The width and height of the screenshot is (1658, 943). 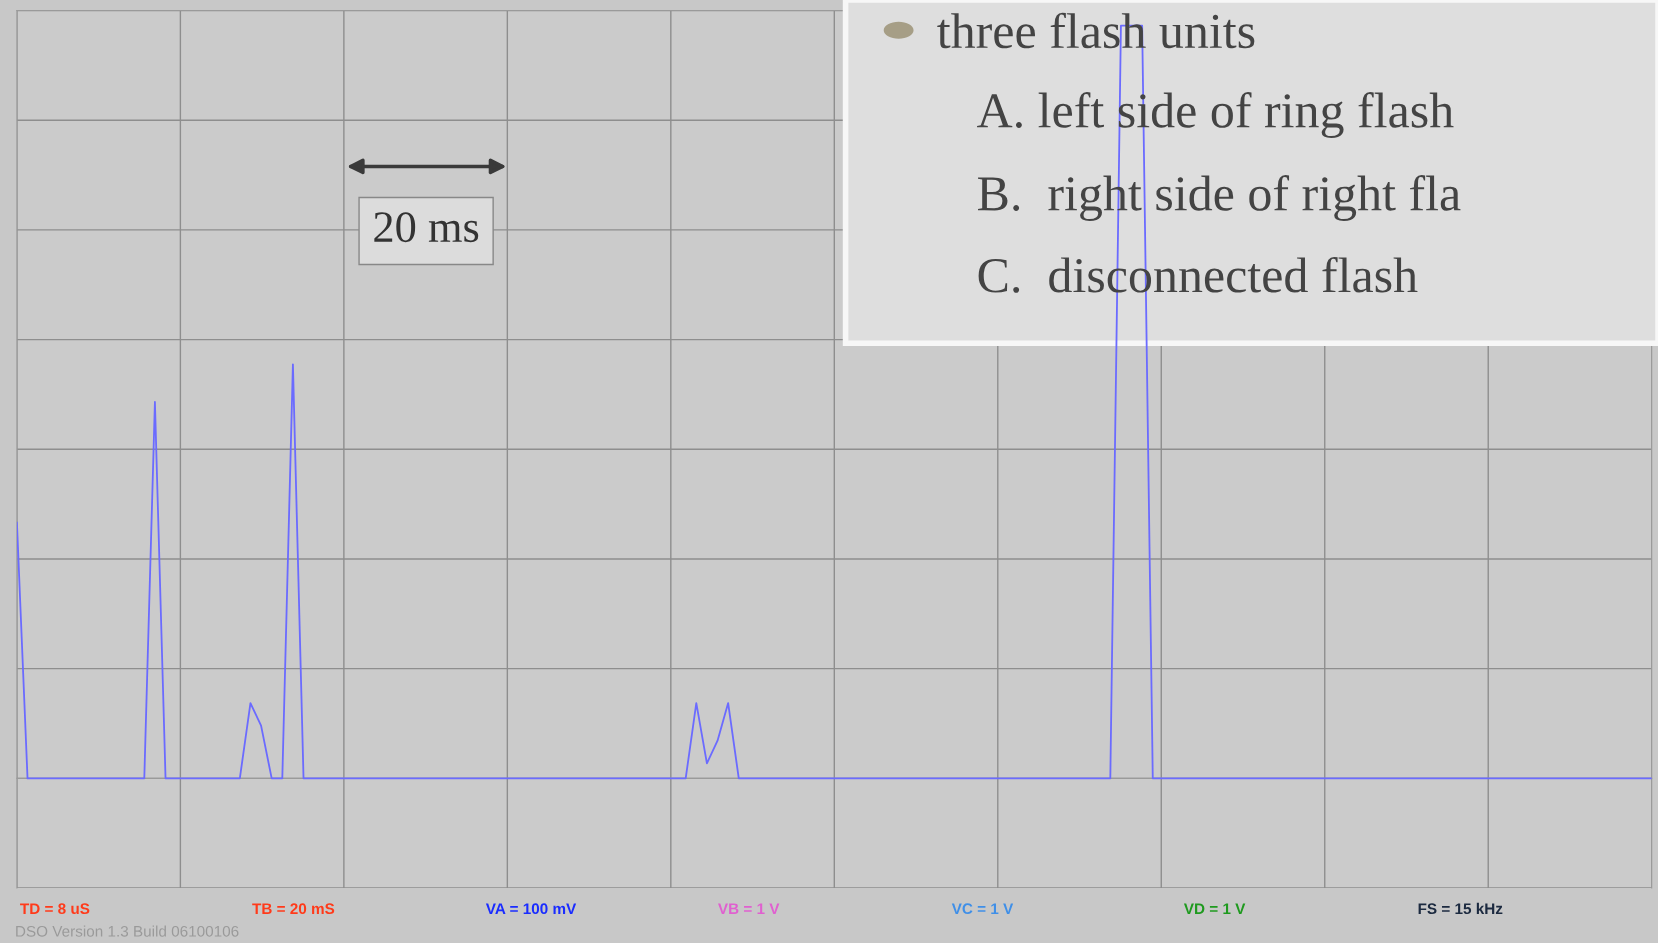 What do you see at coordinates (293, 909) in the screenshot?
I see `text: TB = 20 mS` at bounding box center [293, 909].